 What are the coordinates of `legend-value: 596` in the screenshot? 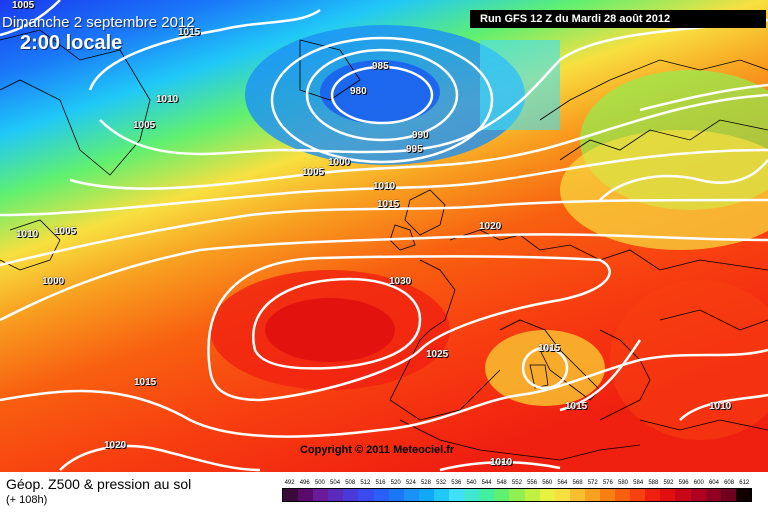 It's located at (683, 483).